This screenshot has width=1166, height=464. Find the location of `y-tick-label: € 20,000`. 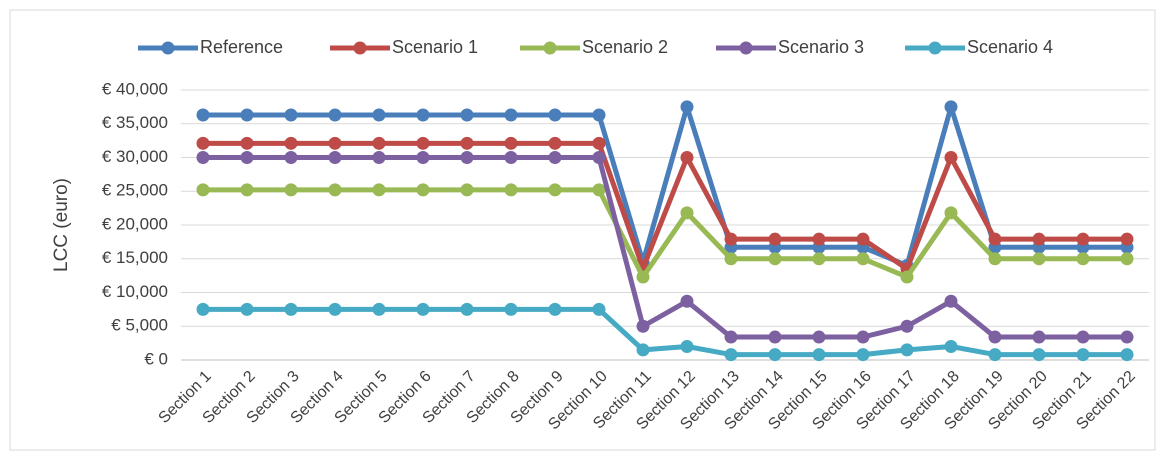

y-tick-label: € 20,000 is located at coordinates (135, 223).